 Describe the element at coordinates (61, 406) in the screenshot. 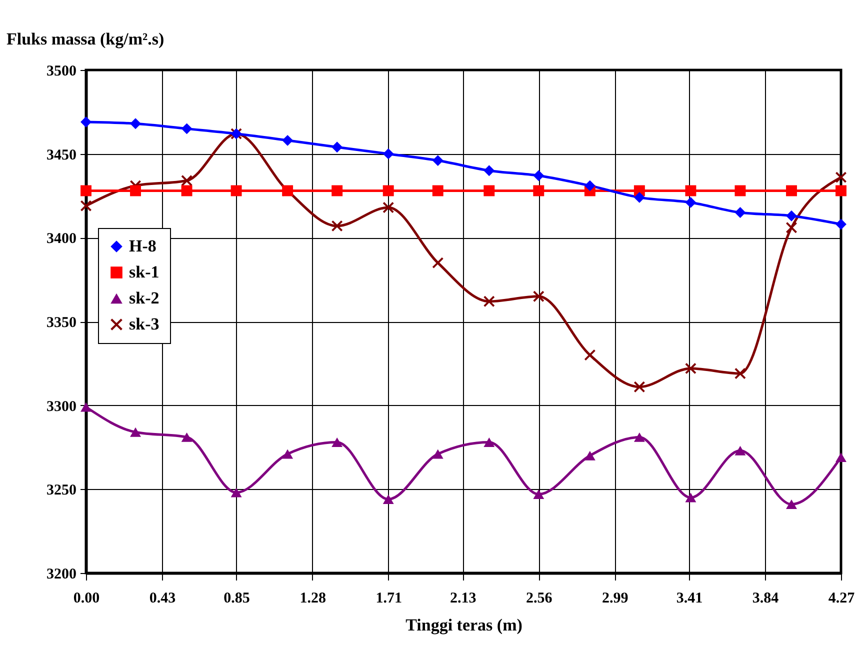

I see `y-tick-label: 3300` at that location.